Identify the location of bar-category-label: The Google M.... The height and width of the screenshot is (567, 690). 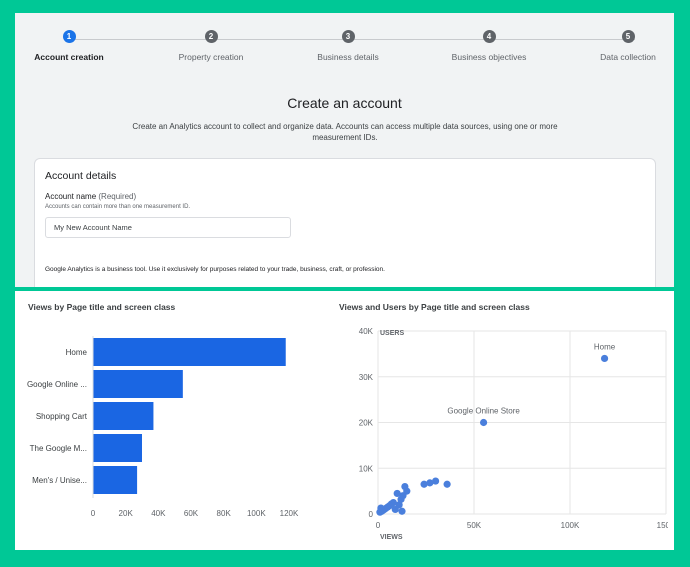
(58, 448).